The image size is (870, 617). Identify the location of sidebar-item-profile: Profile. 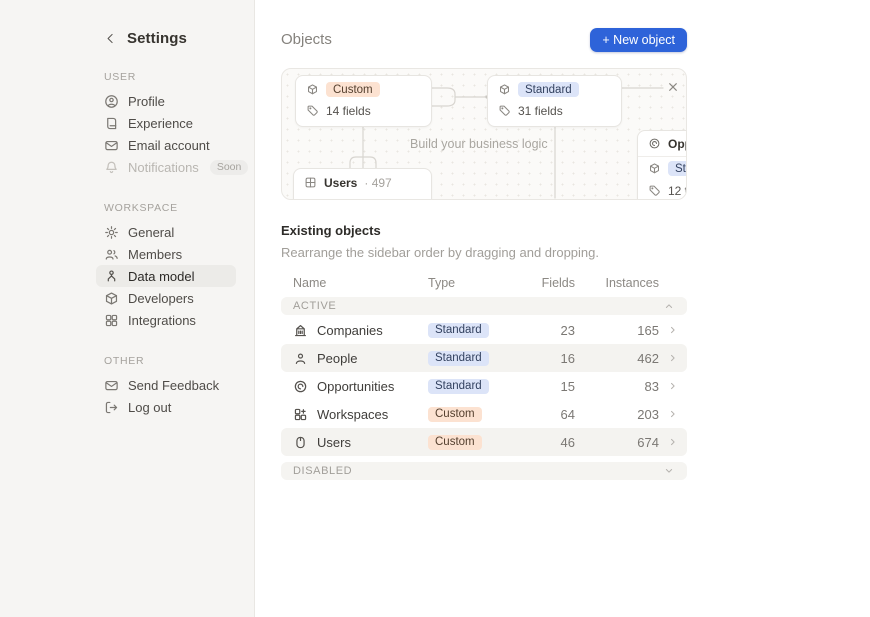
(166, 101).